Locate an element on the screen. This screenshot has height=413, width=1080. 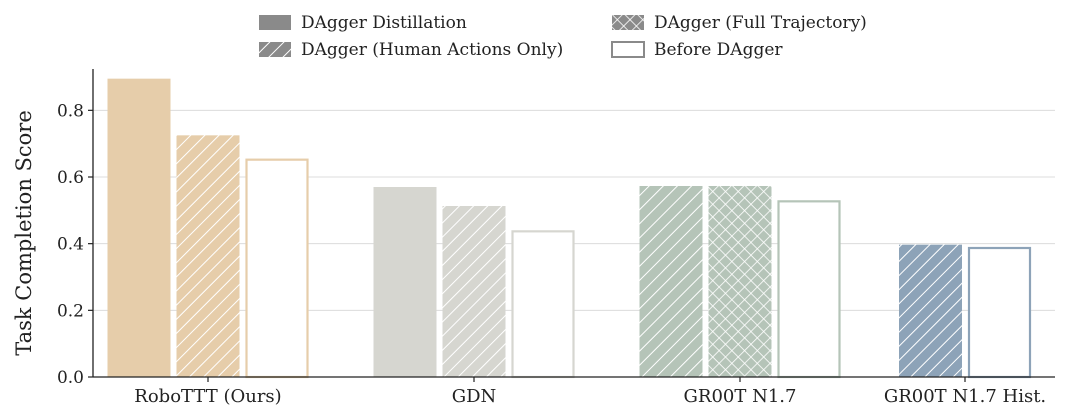
bar-gr00t-n1-7-hist-before-dagger is located at coordinates (999, 312).